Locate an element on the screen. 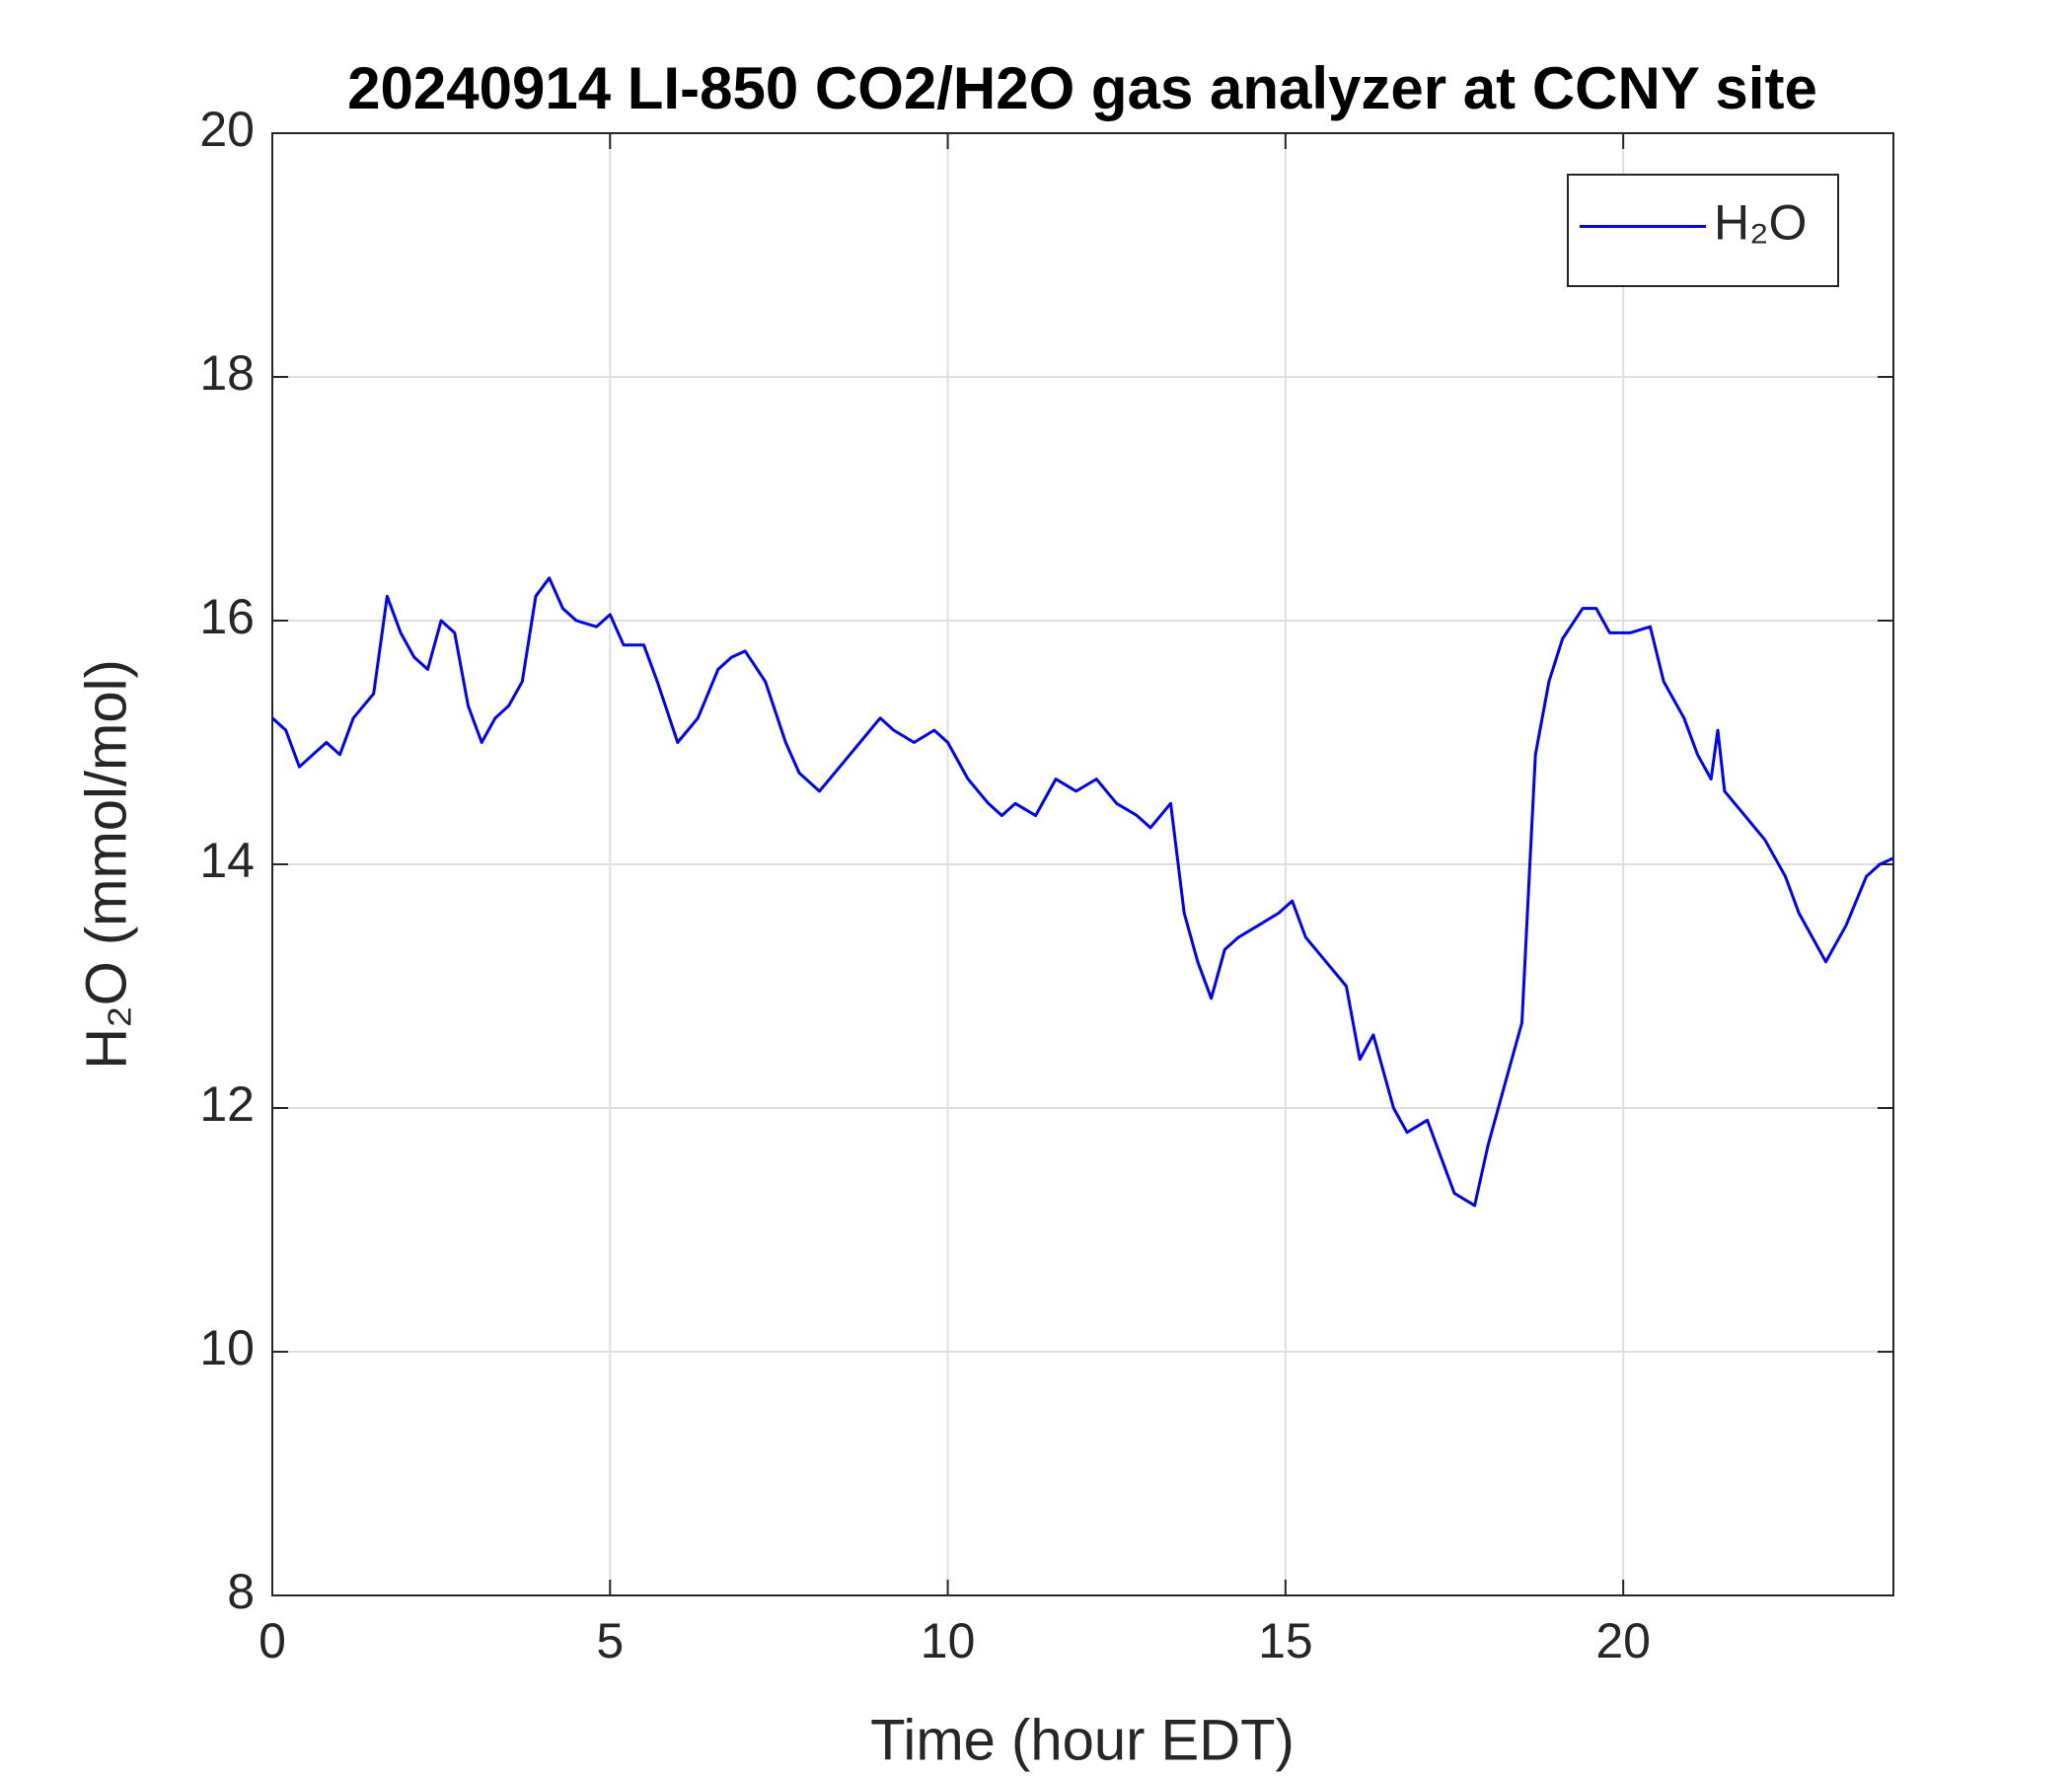 This screenshot has width=2072, height=1776. x-axis-label: Time (hour EDT) is located at coordinates (1083, 1740).